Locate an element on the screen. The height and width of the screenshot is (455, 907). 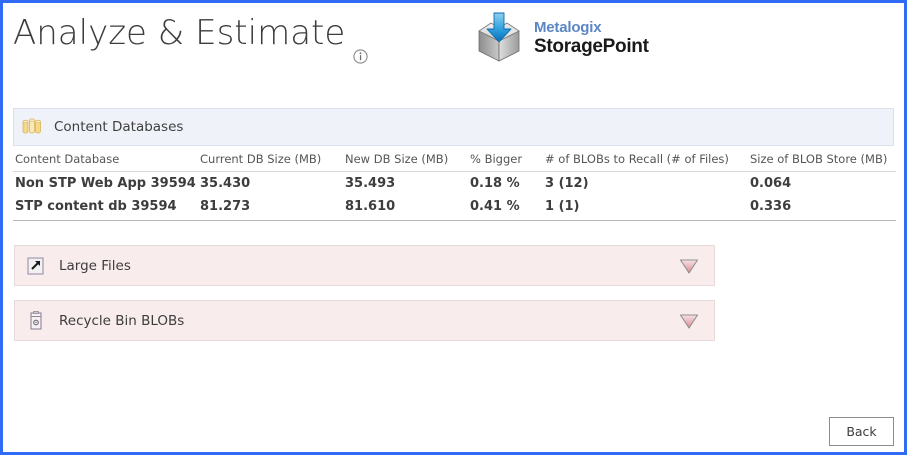
cell-percent-bigger: 0.18 % is located at coordinates (495, 183).